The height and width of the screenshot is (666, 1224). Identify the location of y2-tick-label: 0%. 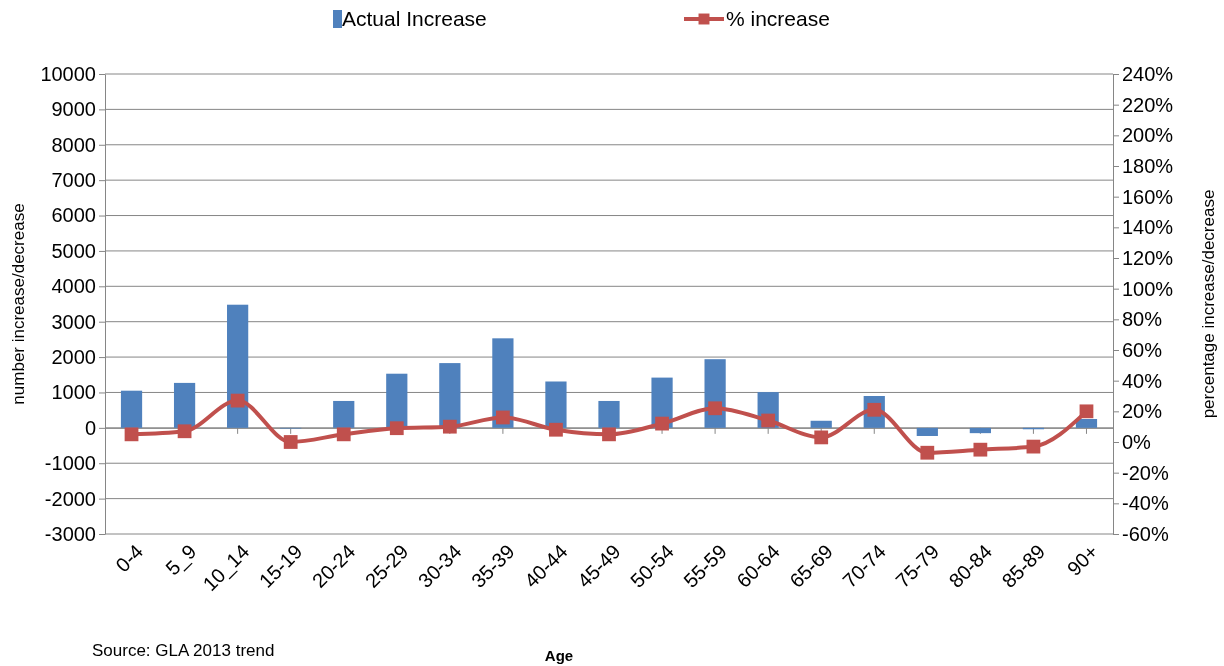
(1137, 441).